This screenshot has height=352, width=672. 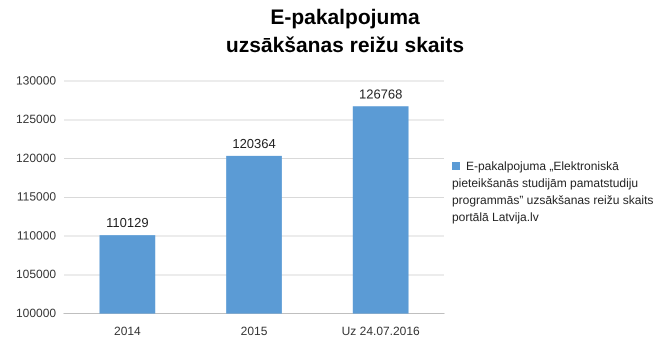 I want to click on x-tick-label: 2014, so click(x=128, y=331).